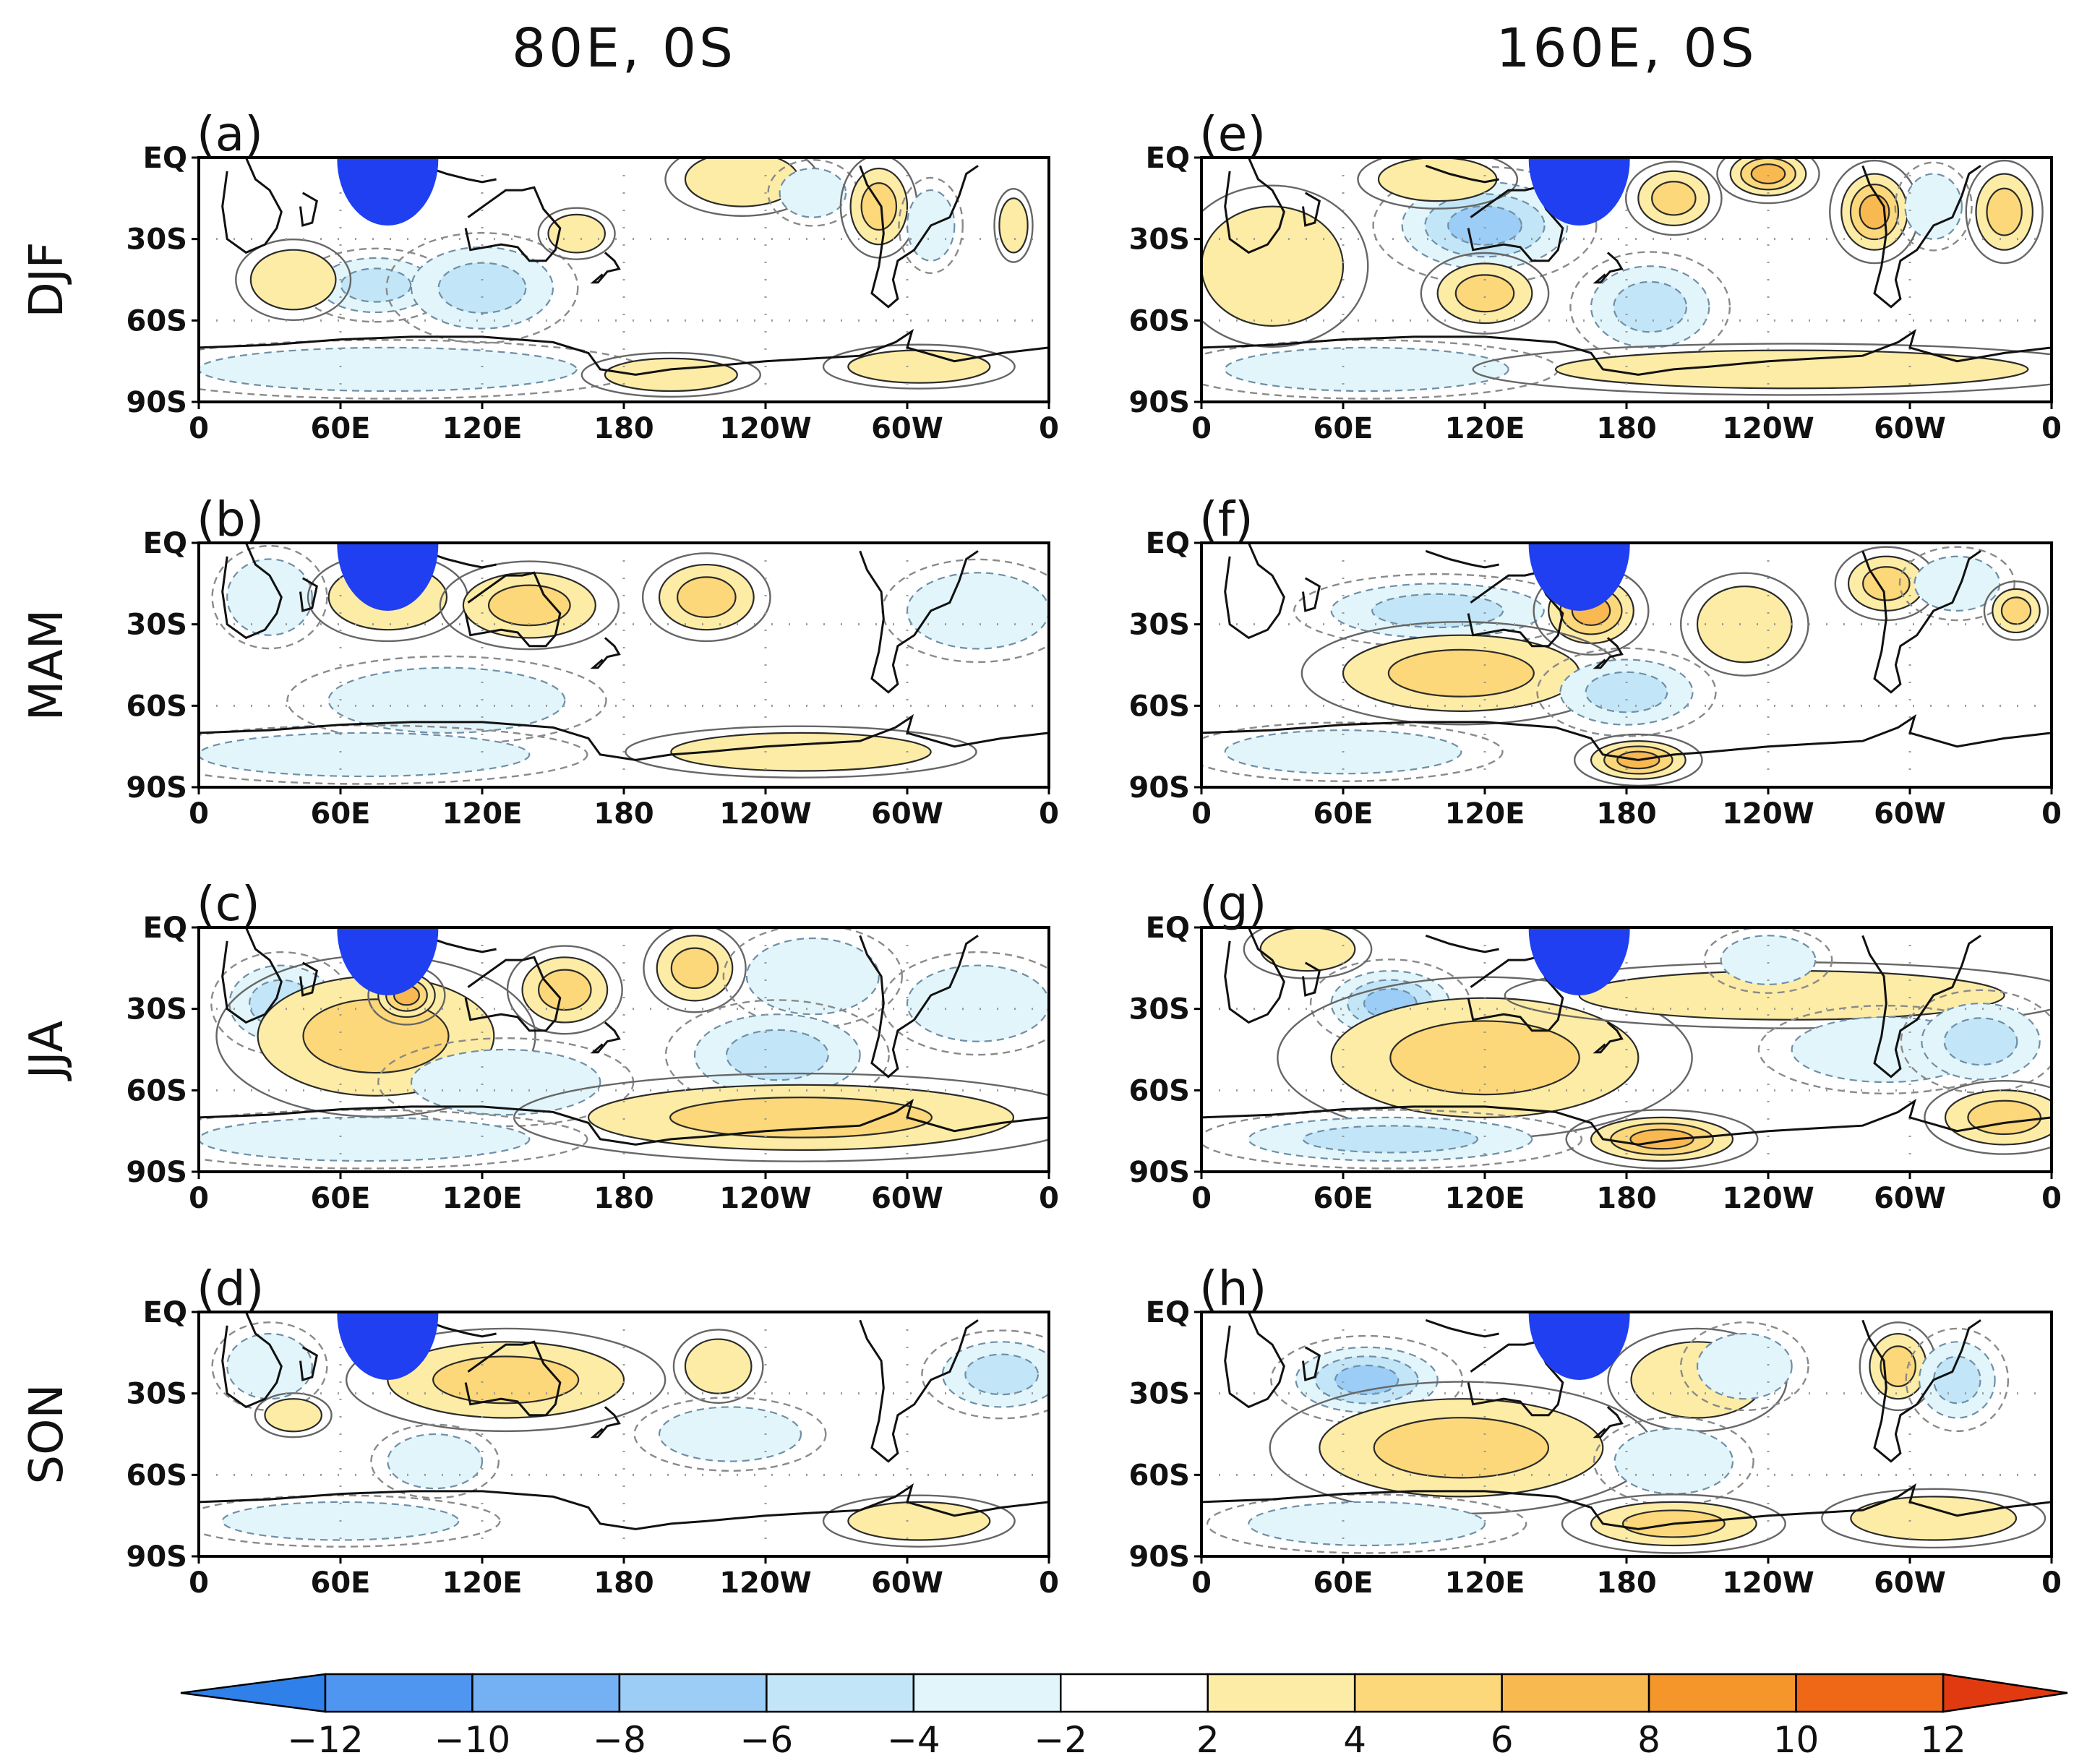  I want to click on y-tick-label: 30S, so click(1159, 1009).